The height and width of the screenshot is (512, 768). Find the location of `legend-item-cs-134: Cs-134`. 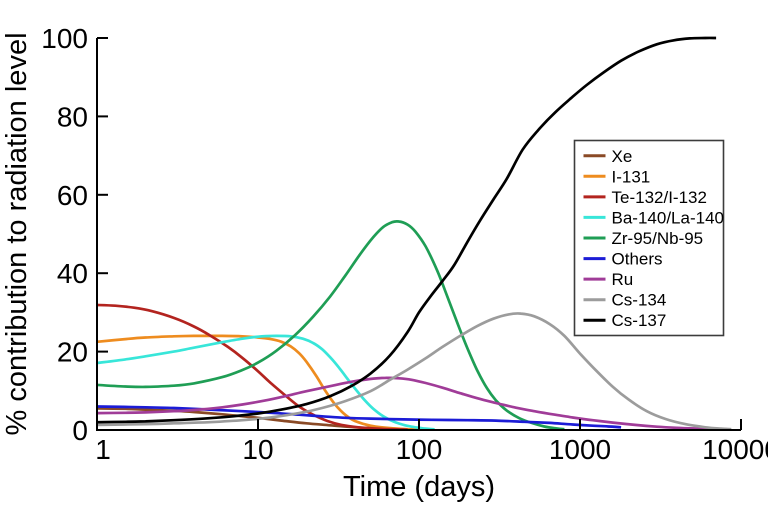

legend-item-cs-134: Cs-134 is located at coordinates (625, 300).